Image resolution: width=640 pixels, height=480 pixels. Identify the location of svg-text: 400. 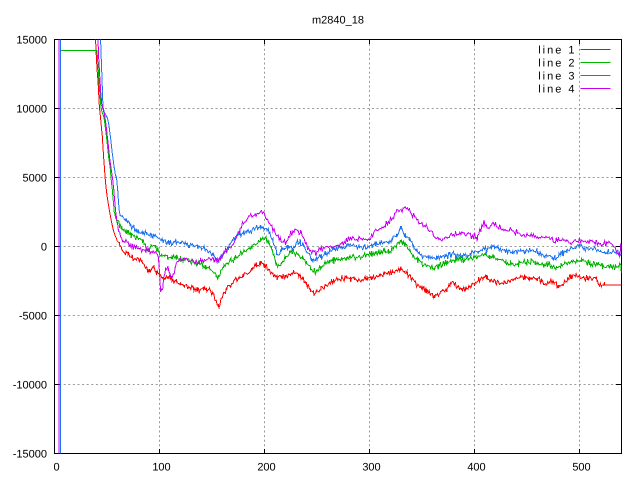
(476, 468).